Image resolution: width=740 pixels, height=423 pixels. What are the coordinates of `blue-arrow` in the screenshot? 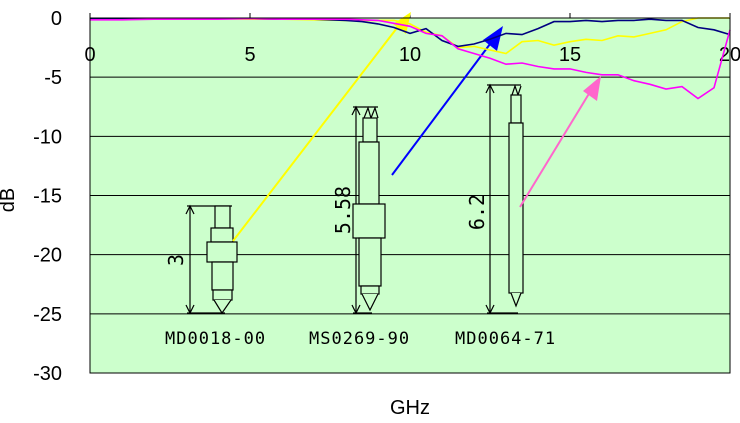 It's located at (441, 109).